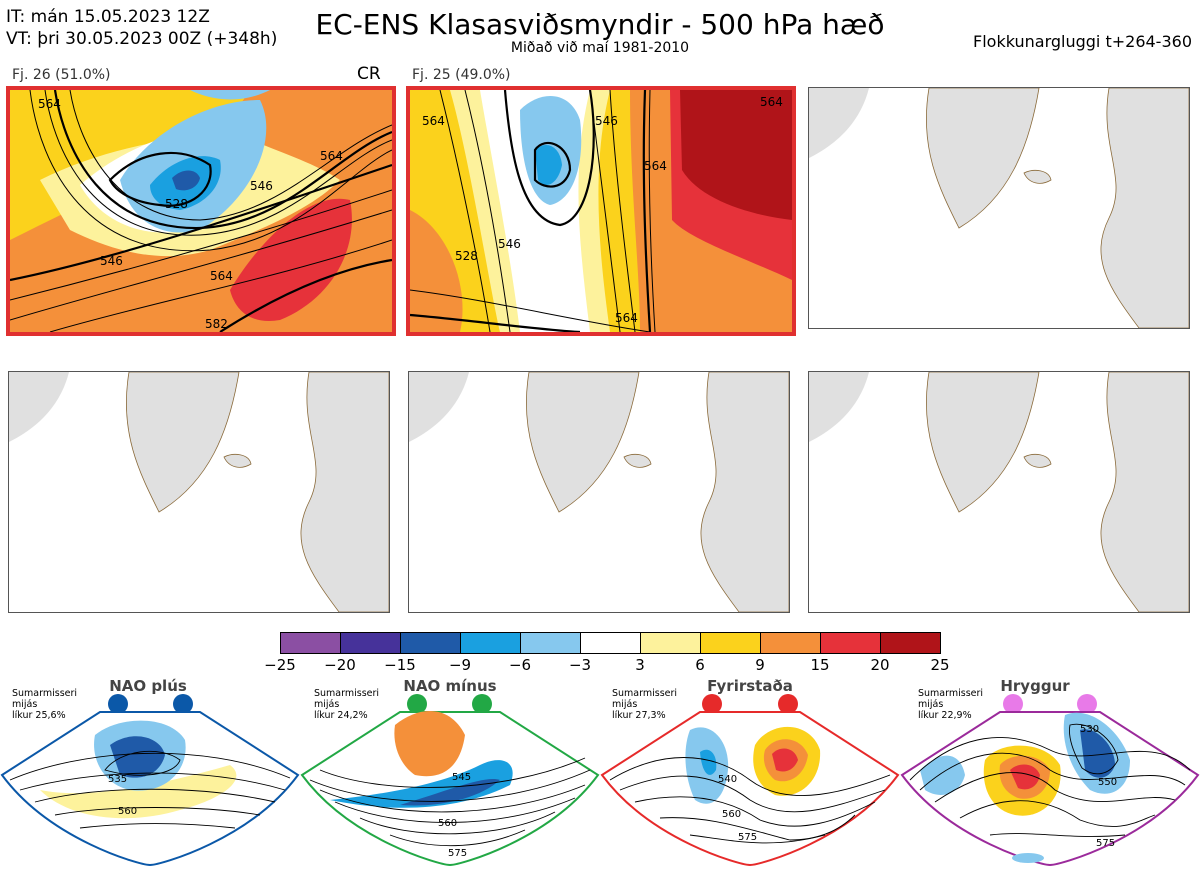 This screenshot has width=1200, height=871. What do you see at coordinates (880, 665) in the screenshot?
I see `colorbar-tick: 20` at bounding box center [880, 665].